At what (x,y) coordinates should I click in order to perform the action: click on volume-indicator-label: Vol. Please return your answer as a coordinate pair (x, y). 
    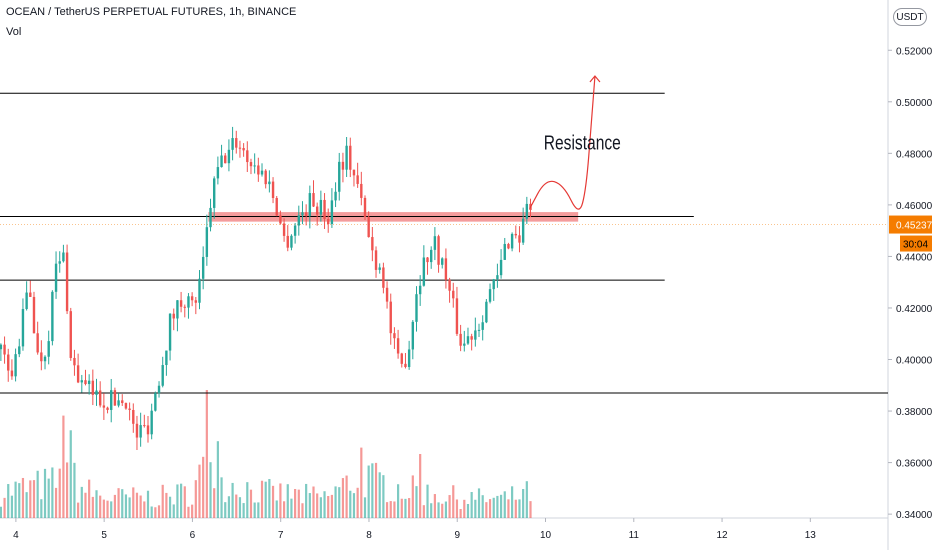
    Looking at the image, I should click on (14, 32).